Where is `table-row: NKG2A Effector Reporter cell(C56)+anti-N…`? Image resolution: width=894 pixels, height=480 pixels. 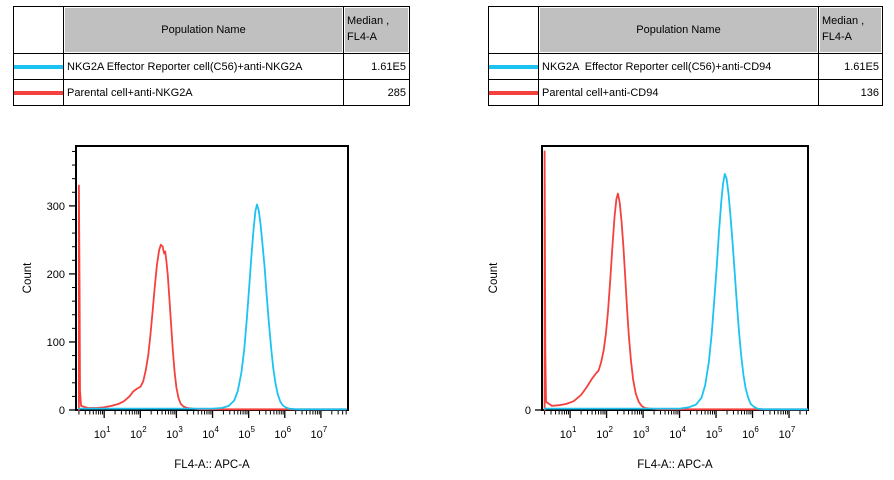
table-row: NKG2A Effector Reporter cell(C56)+anti-N… is located at coordinates (211, 66).